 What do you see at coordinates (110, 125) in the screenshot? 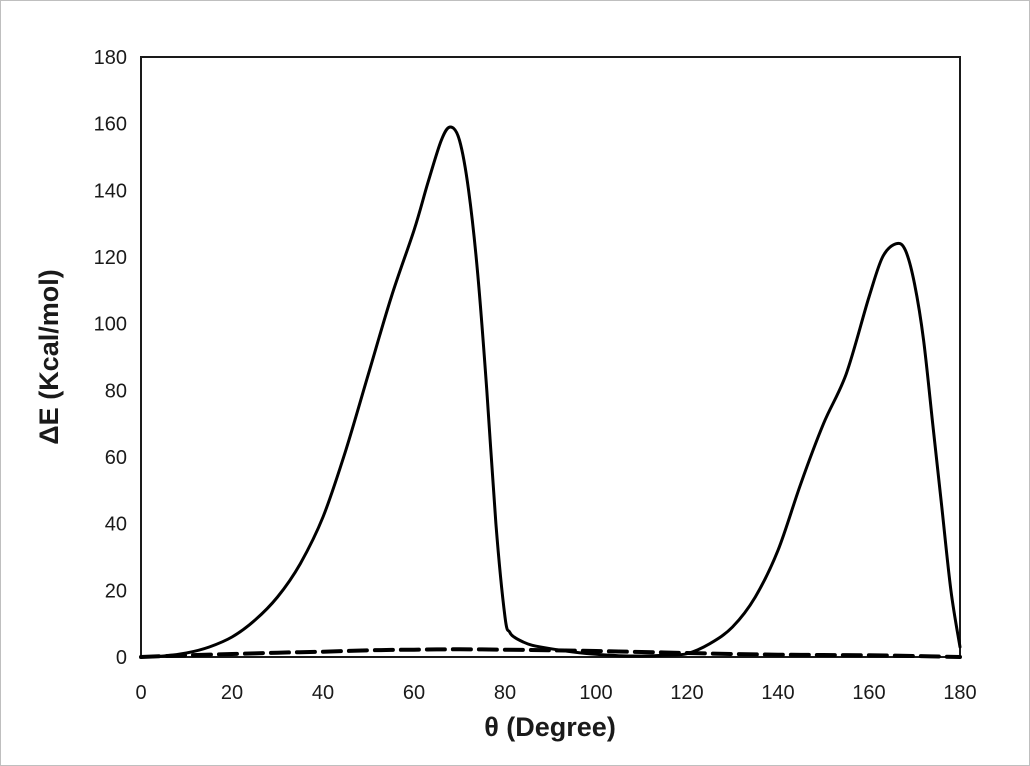
I see `y-tick-label: 160` at bounding box center [110, 125].